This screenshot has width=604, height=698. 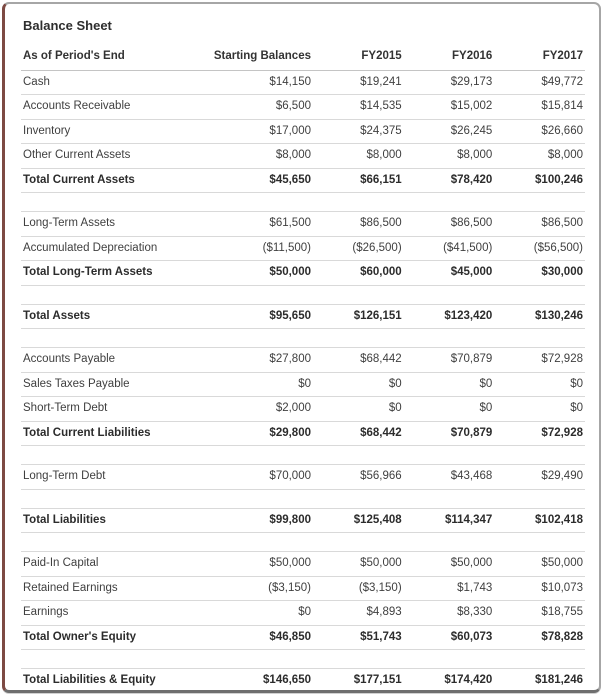 I want to click on row-label: Total Liabilities, so click(x=111, y=520).